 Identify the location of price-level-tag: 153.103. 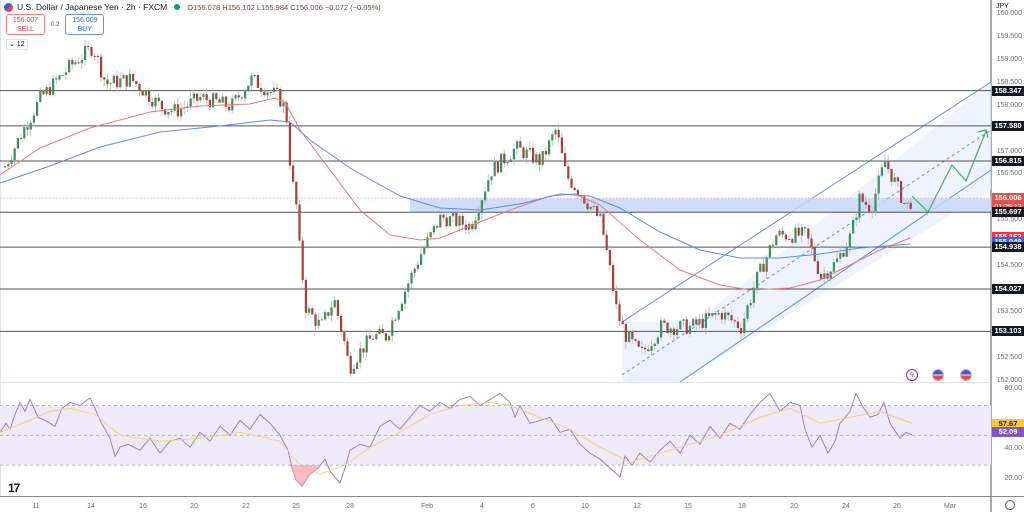
(1008, 331).